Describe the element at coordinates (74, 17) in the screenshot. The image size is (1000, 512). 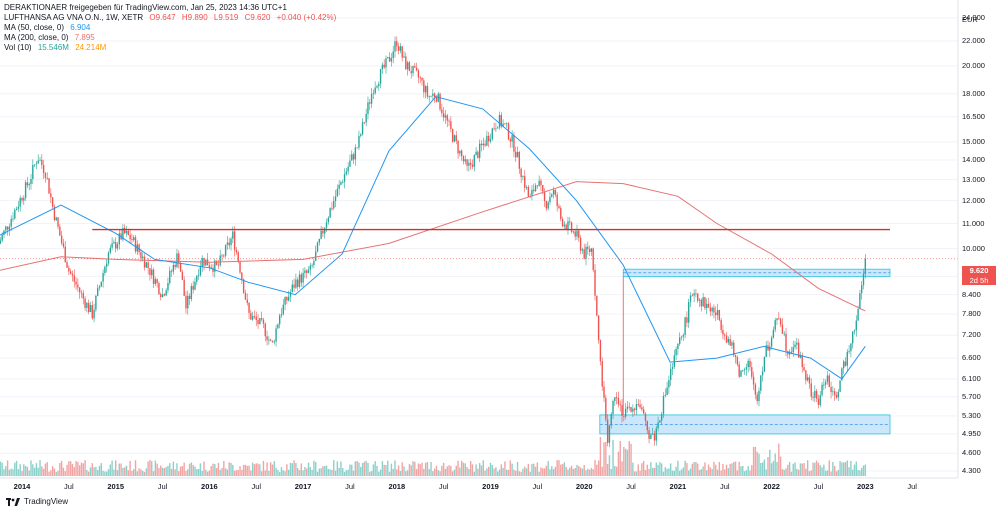
I see `symbol-name: LUFTHANSA AG VNA O.N., 1W, XETR` at that location.